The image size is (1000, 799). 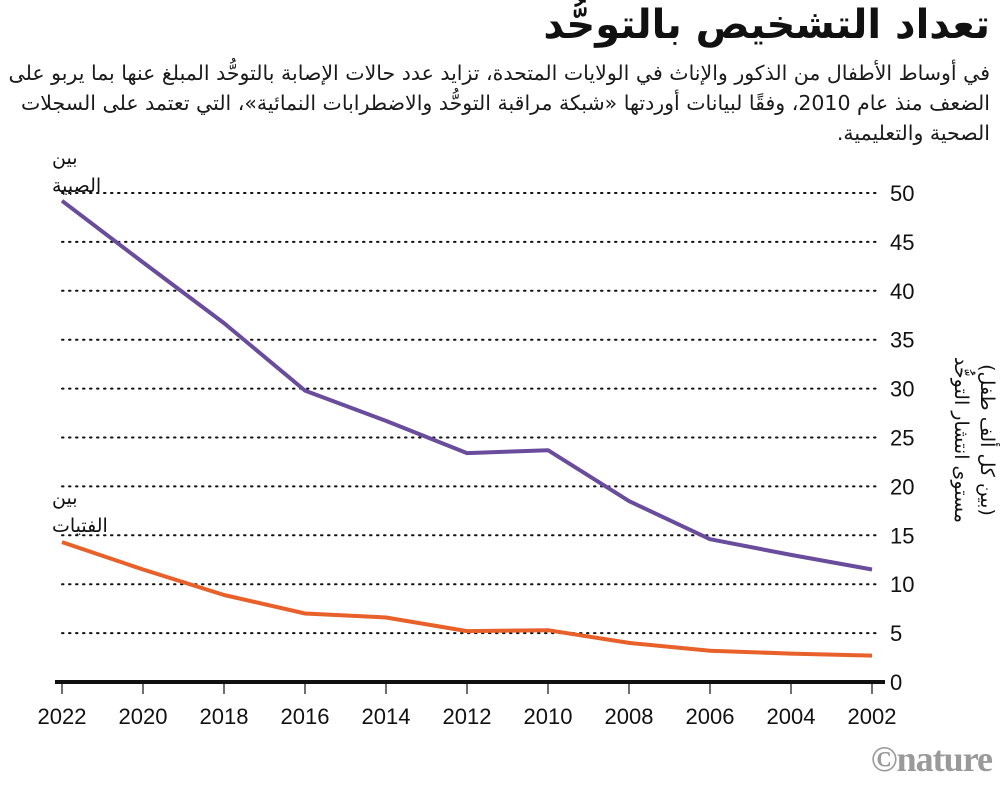 What do you see at coordinates (305, 716) in the screenshot?
I see `x-tick-label: 2016` at bounding box center [305, 716].